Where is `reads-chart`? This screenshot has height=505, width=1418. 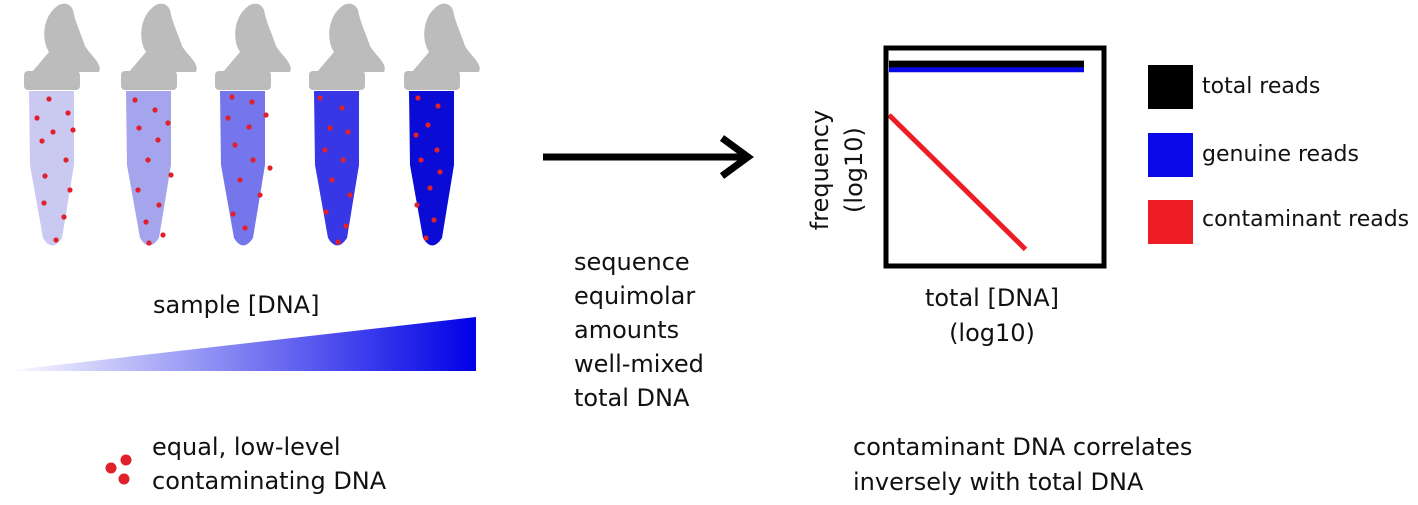
reads-chart is located at coordinates (995, 157).